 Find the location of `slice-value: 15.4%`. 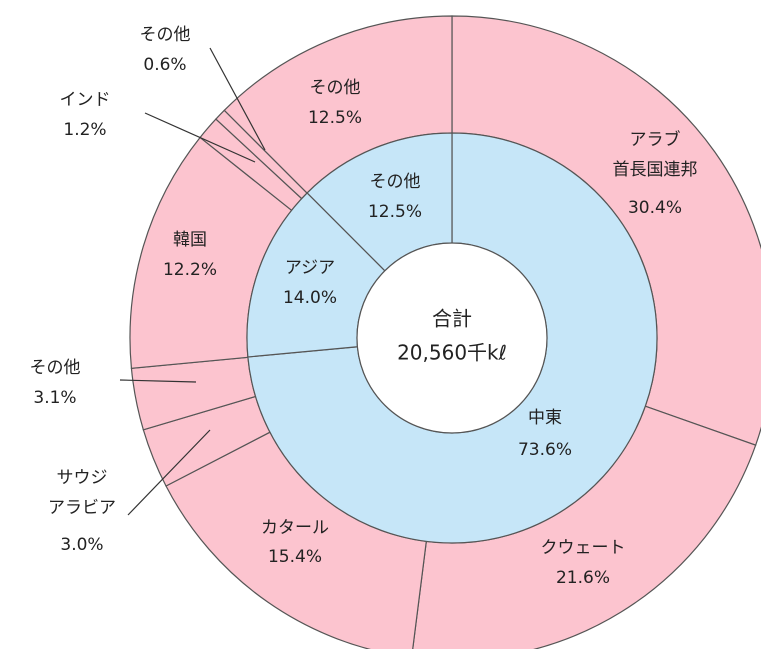

slice-value: 15.4% is located at coordinates (295, 557).